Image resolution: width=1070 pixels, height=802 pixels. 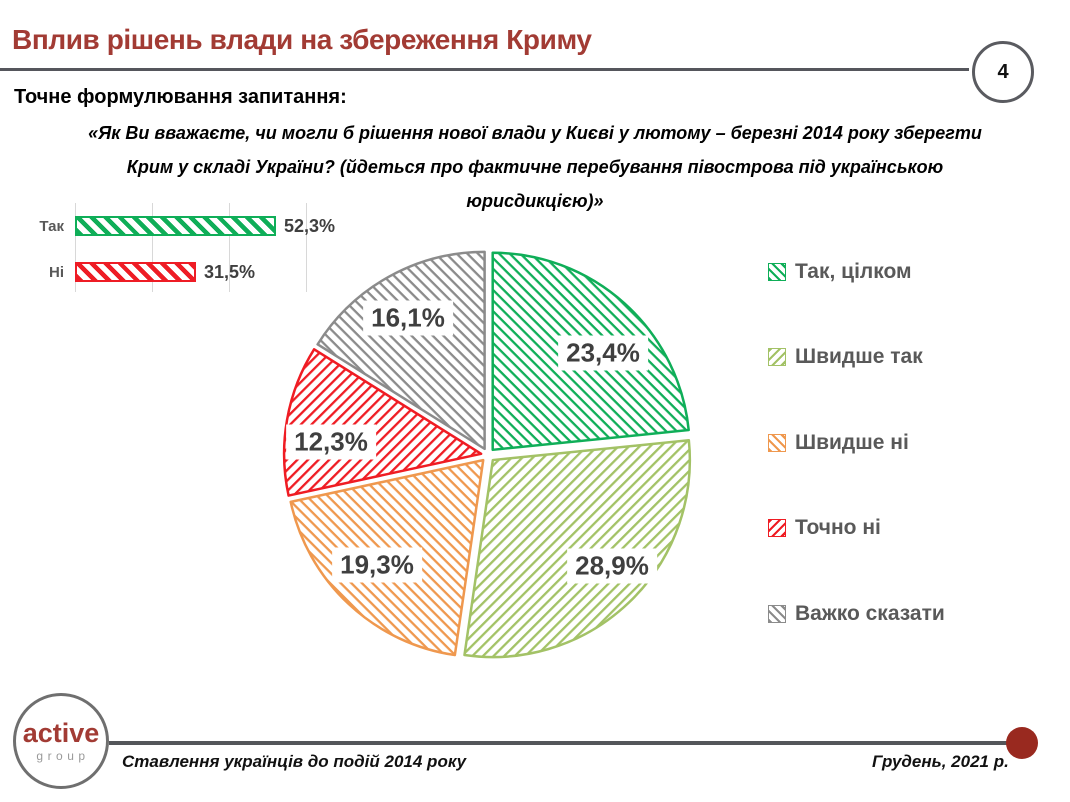 I want to click on legend-item: Точно ні, so click(x=824, y=528).